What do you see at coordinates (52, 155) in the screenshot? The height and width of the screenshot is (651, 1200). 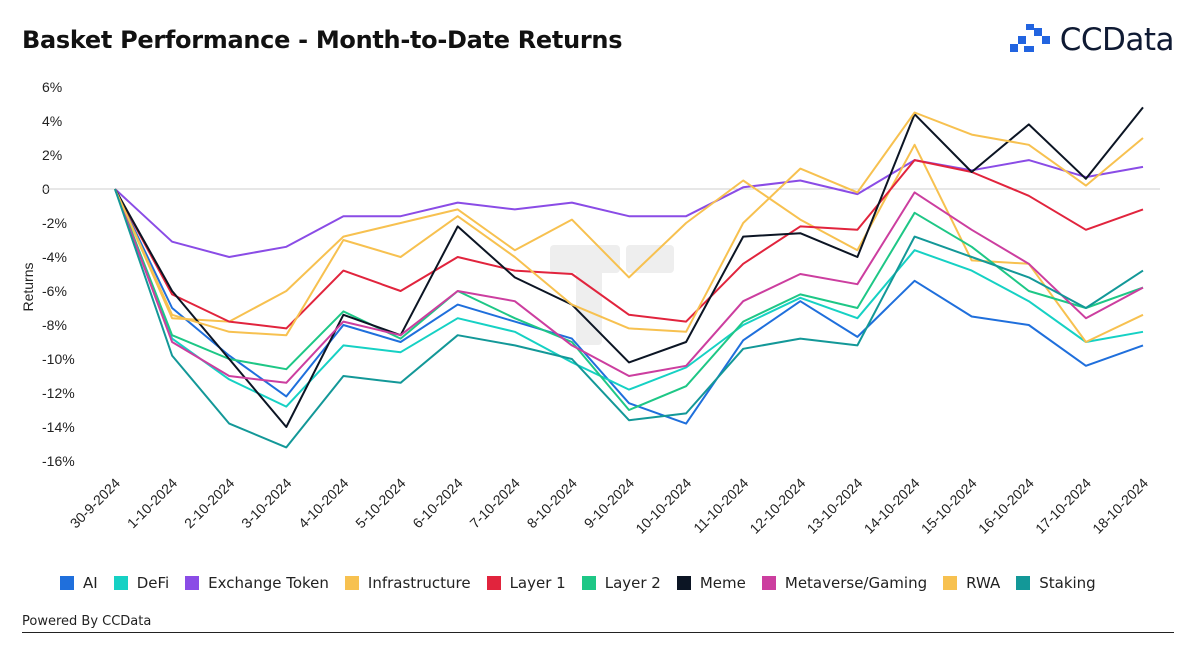 I see `y-tick-label: 2%` at bounding box center [52, 155].